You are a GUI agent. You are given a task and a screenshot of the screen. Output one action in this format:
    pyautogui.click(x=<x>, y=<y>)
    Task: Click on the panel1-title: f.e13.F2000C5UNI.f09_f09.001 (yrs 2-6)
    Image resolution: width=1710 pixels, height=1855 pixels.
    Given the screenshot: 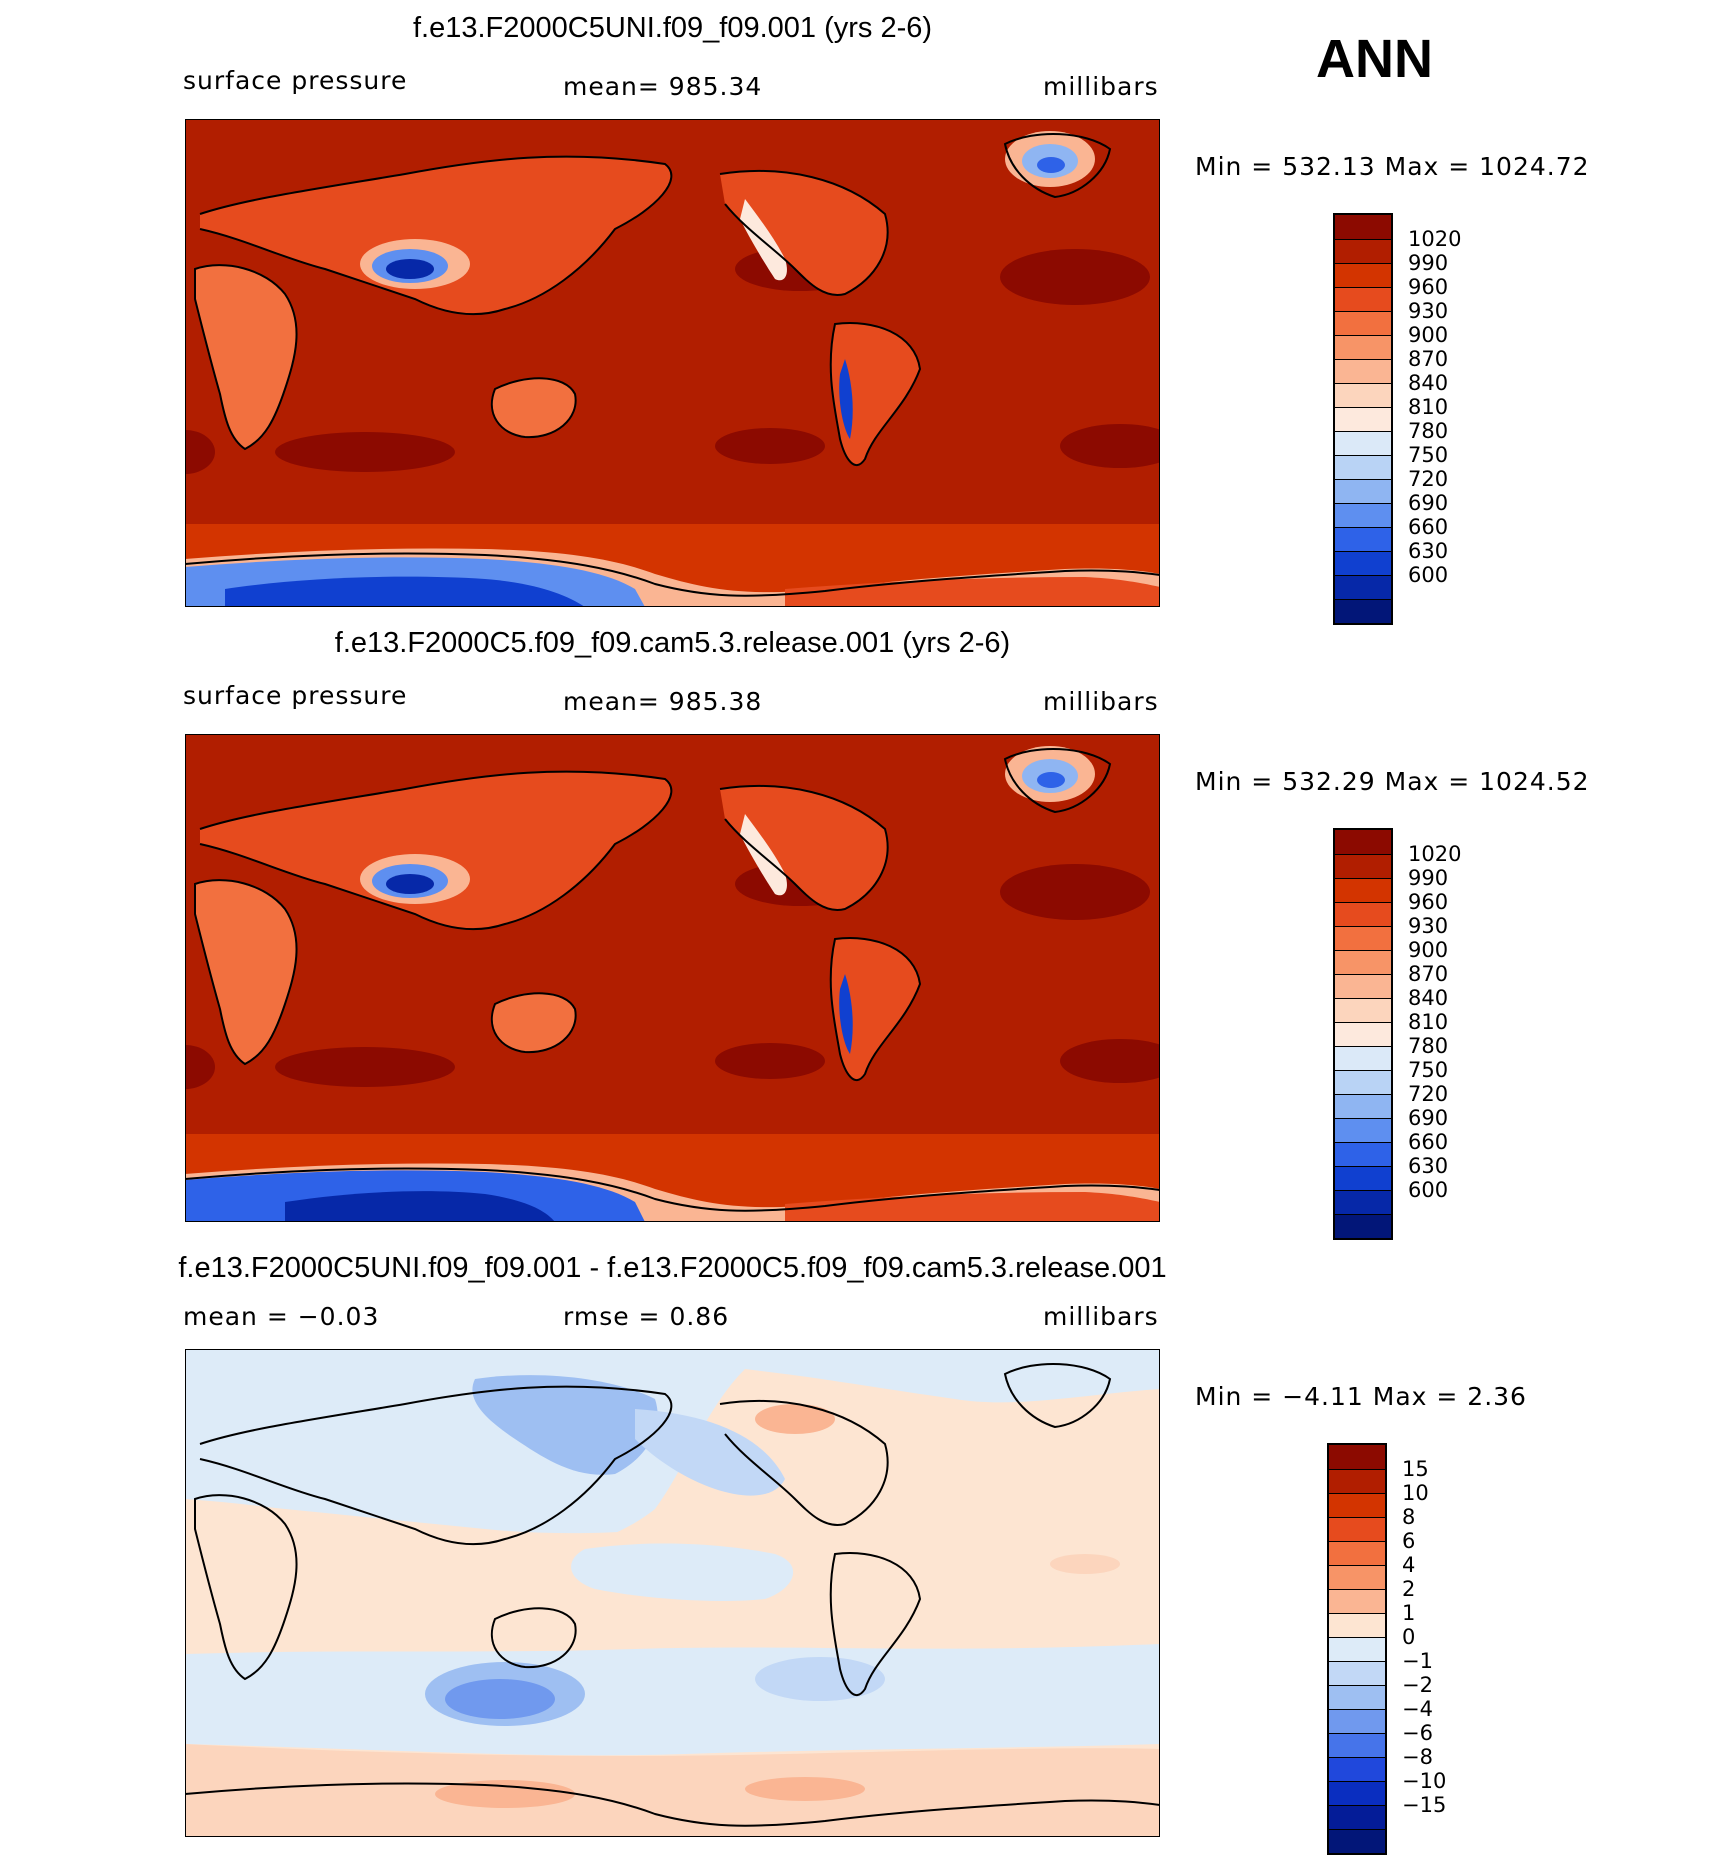 What is the action you would take?
    pyautogui.click(x=672, y=28)
    